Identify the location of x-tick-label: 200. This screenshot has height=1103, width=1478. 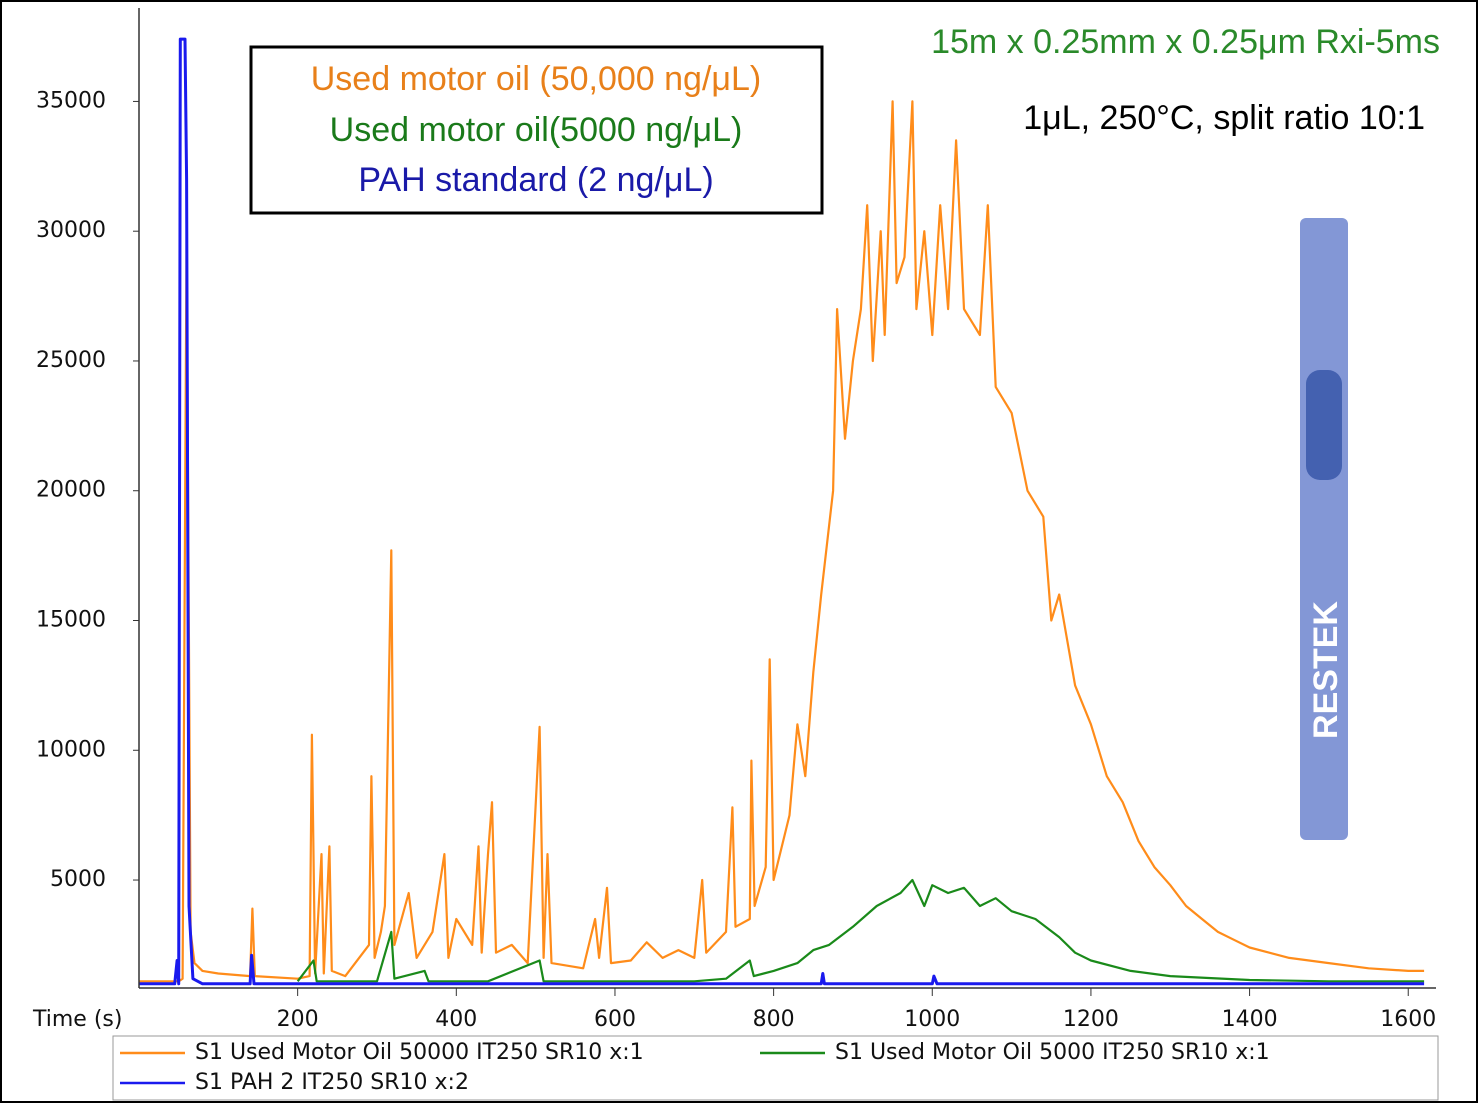
(298, 1019).